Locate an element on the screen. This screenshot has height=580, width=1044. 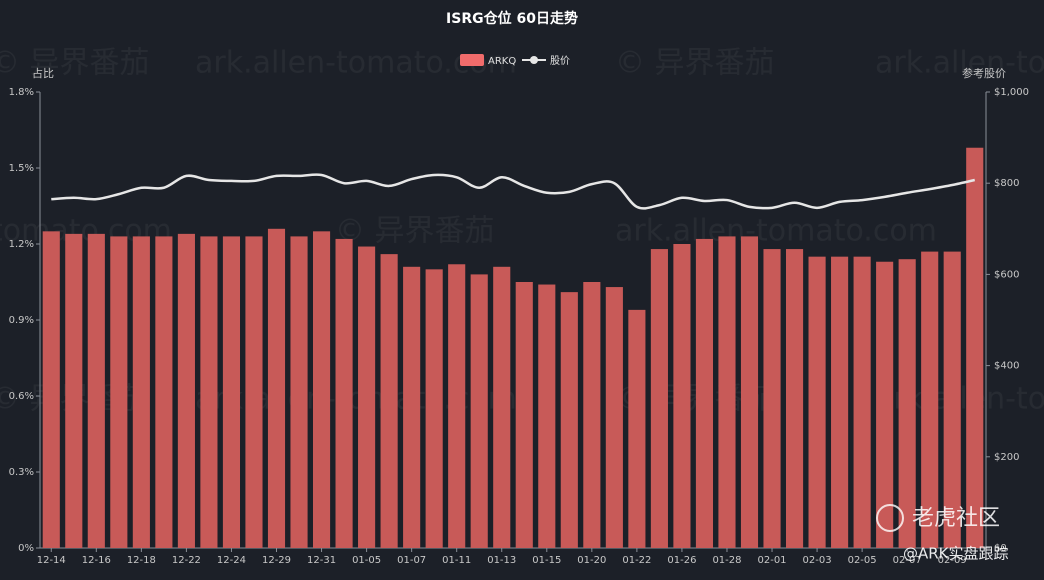
y2-tick-label: $600 is located at coordinates (1006, 274).